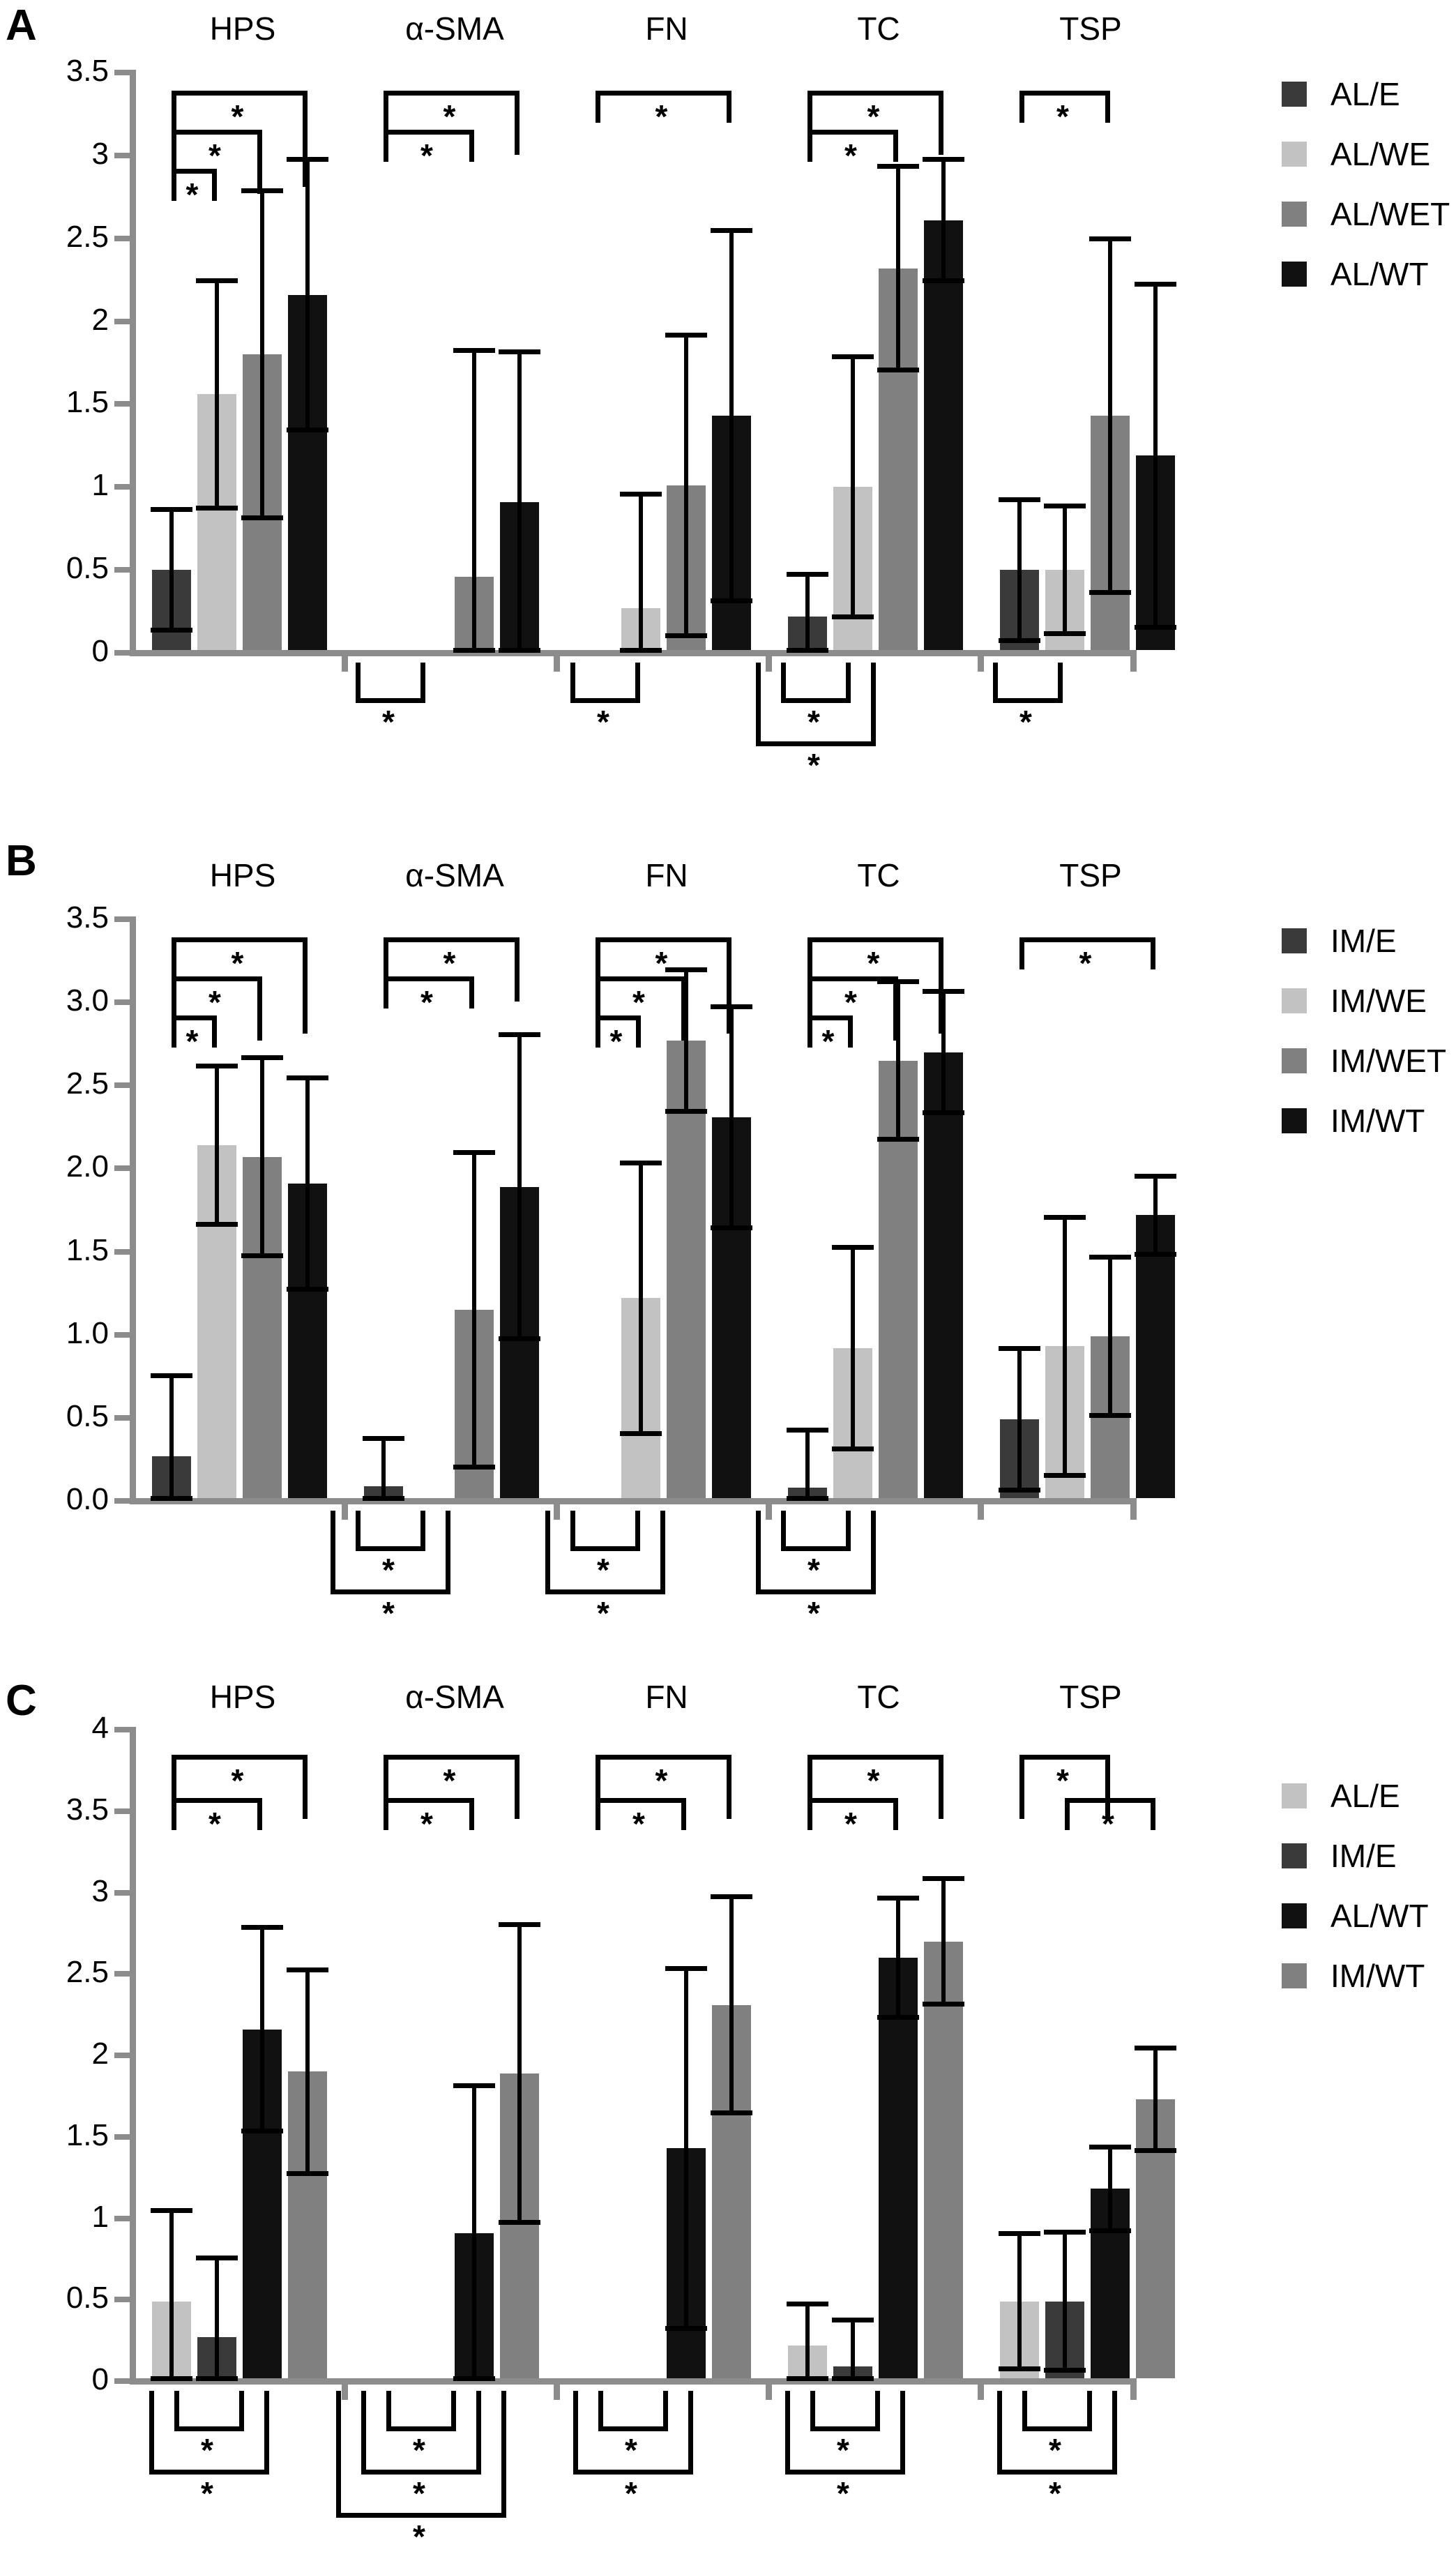 The width and height of the screenshot is (1456, 2561). What do you see at coordinates (633, 653) in the screenshot?
I see `x-axis-line` at bounding box center [633, 653].